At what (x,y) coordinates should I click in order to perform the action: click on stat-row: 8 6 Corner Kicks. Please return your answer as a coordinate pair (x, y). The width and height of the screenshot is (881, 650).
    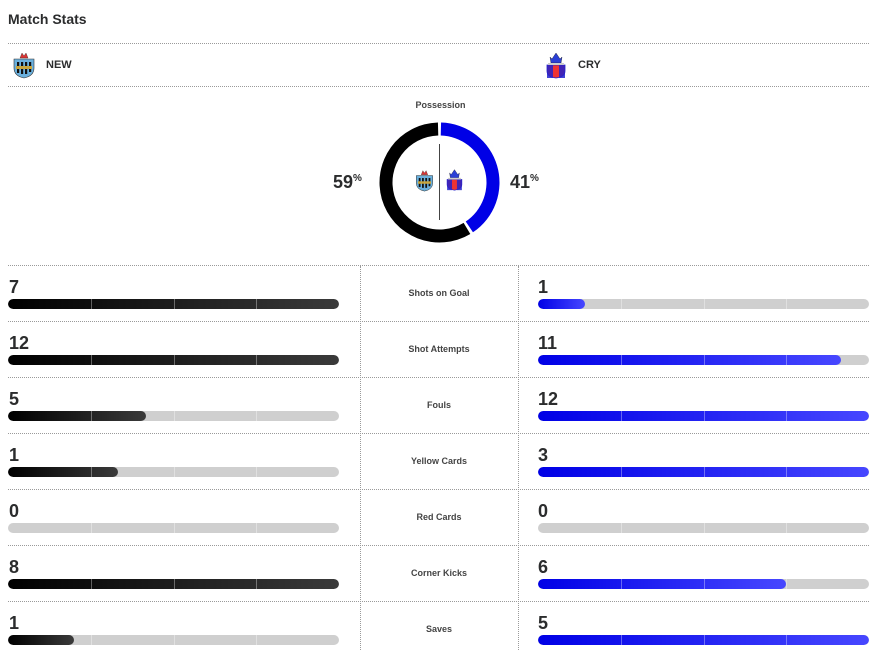
    Looking at the image, I should click on (440, 574).